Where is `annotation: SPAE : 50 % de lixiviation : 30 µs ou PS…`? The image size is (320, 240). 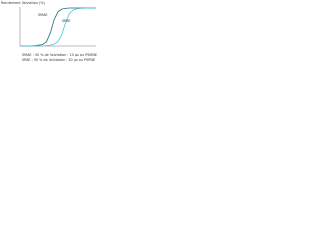 annotation: SPAE : 50 % de lixiviation : 30 µs ou PS… is located at coordinates (58, 60).